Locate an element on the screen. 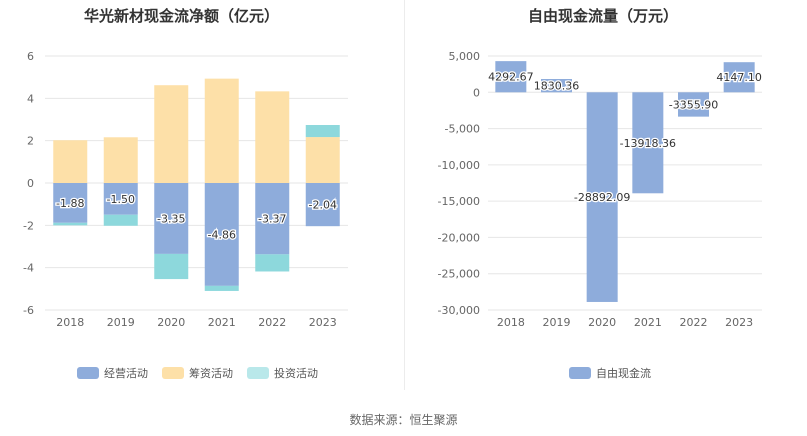  data-label: -1.50 is located at coordinates (121, 199).